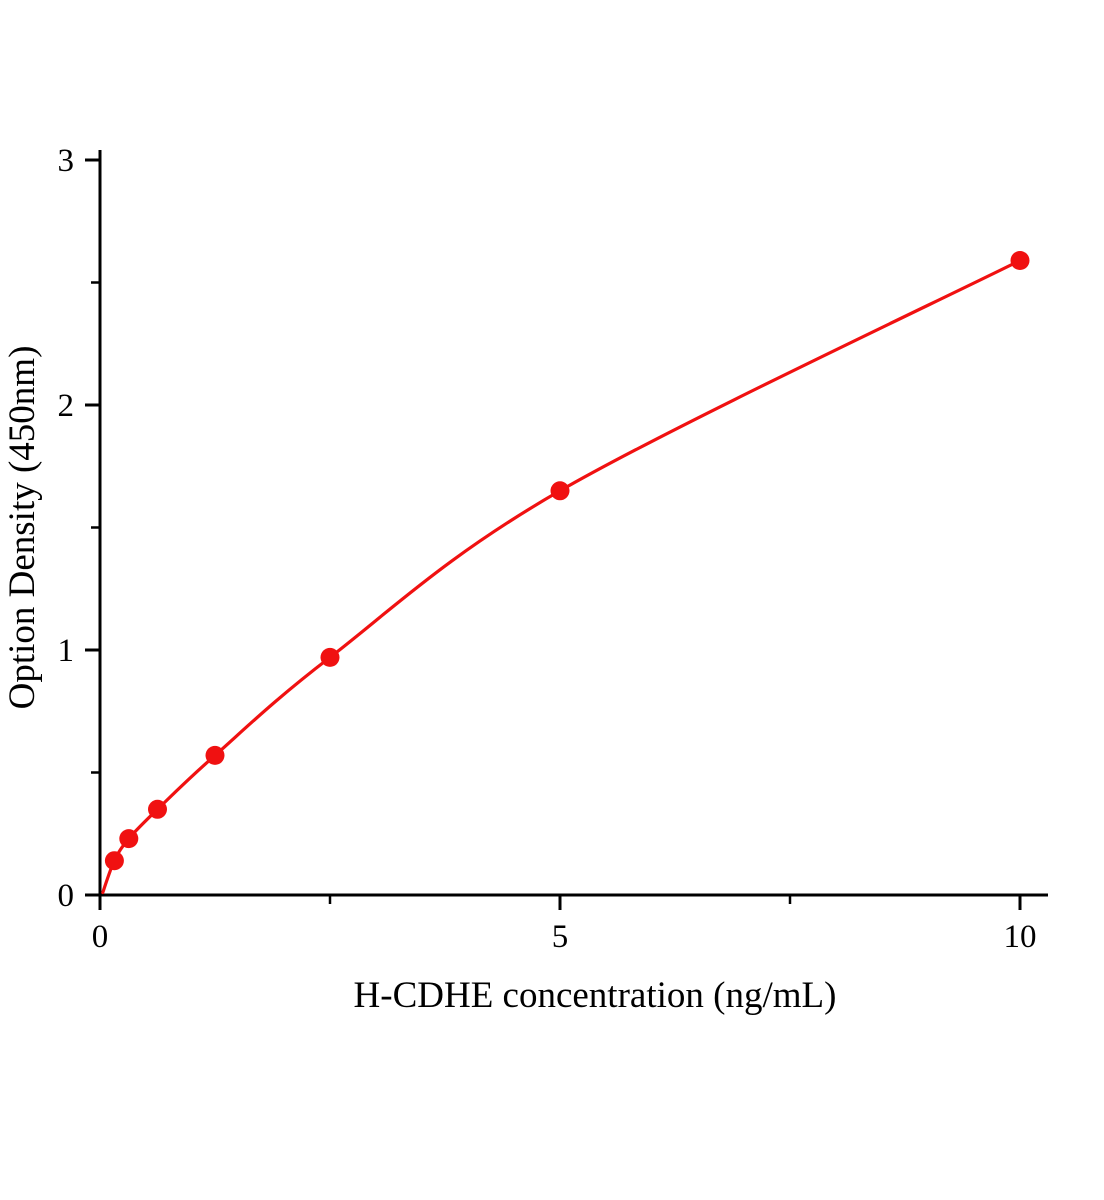  What do you see at coordinates (22, 528) in the screenshot?
I see `y-axis-label: Option Density (450nm)` at bounding box center [22, 528].